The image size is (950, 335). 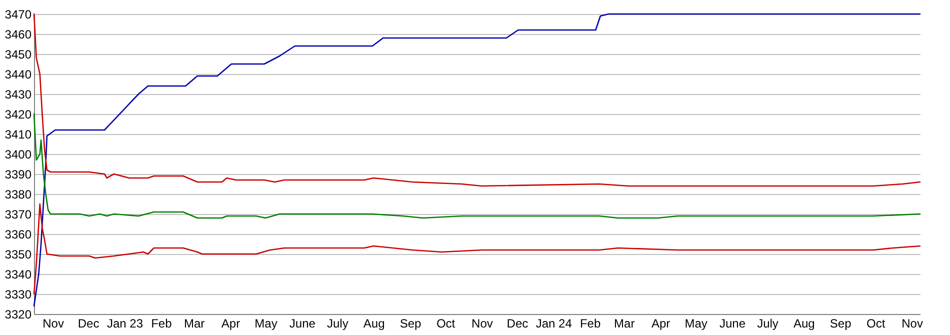 I want to click on y-tick-label: 3380, so click(x=18, y=195).